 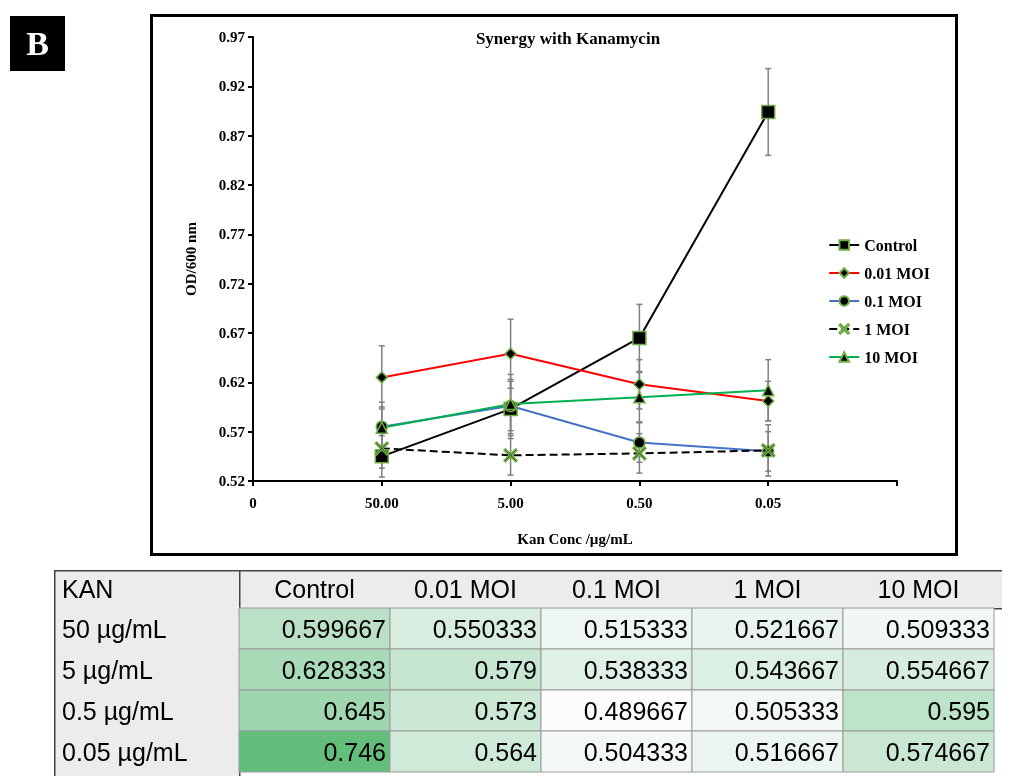 I want to click on y-tick-label: 0.97, so click(x=232, y=37).